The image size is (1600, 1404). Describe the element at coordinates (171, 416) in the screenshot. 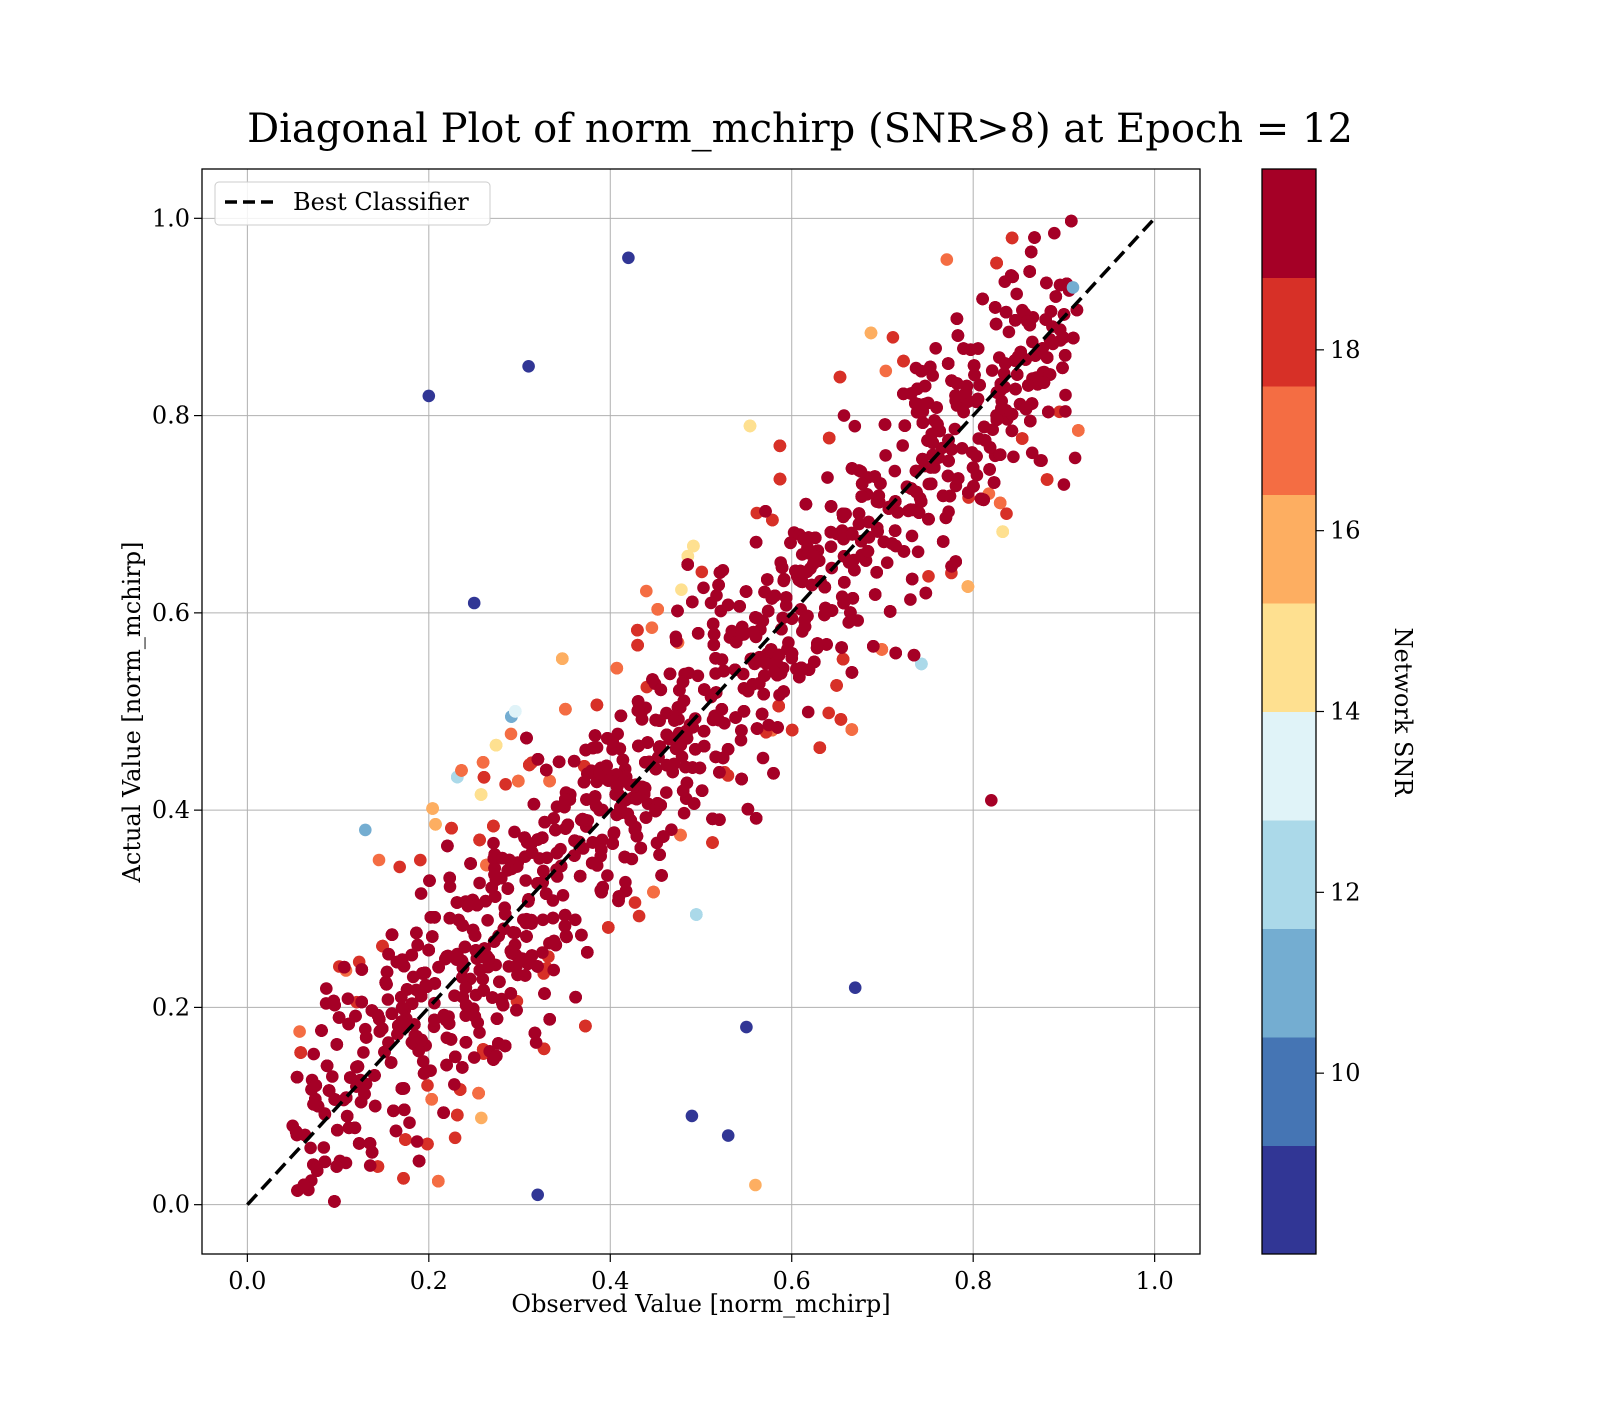

I see `y-tick-label: 0.8` at that location.